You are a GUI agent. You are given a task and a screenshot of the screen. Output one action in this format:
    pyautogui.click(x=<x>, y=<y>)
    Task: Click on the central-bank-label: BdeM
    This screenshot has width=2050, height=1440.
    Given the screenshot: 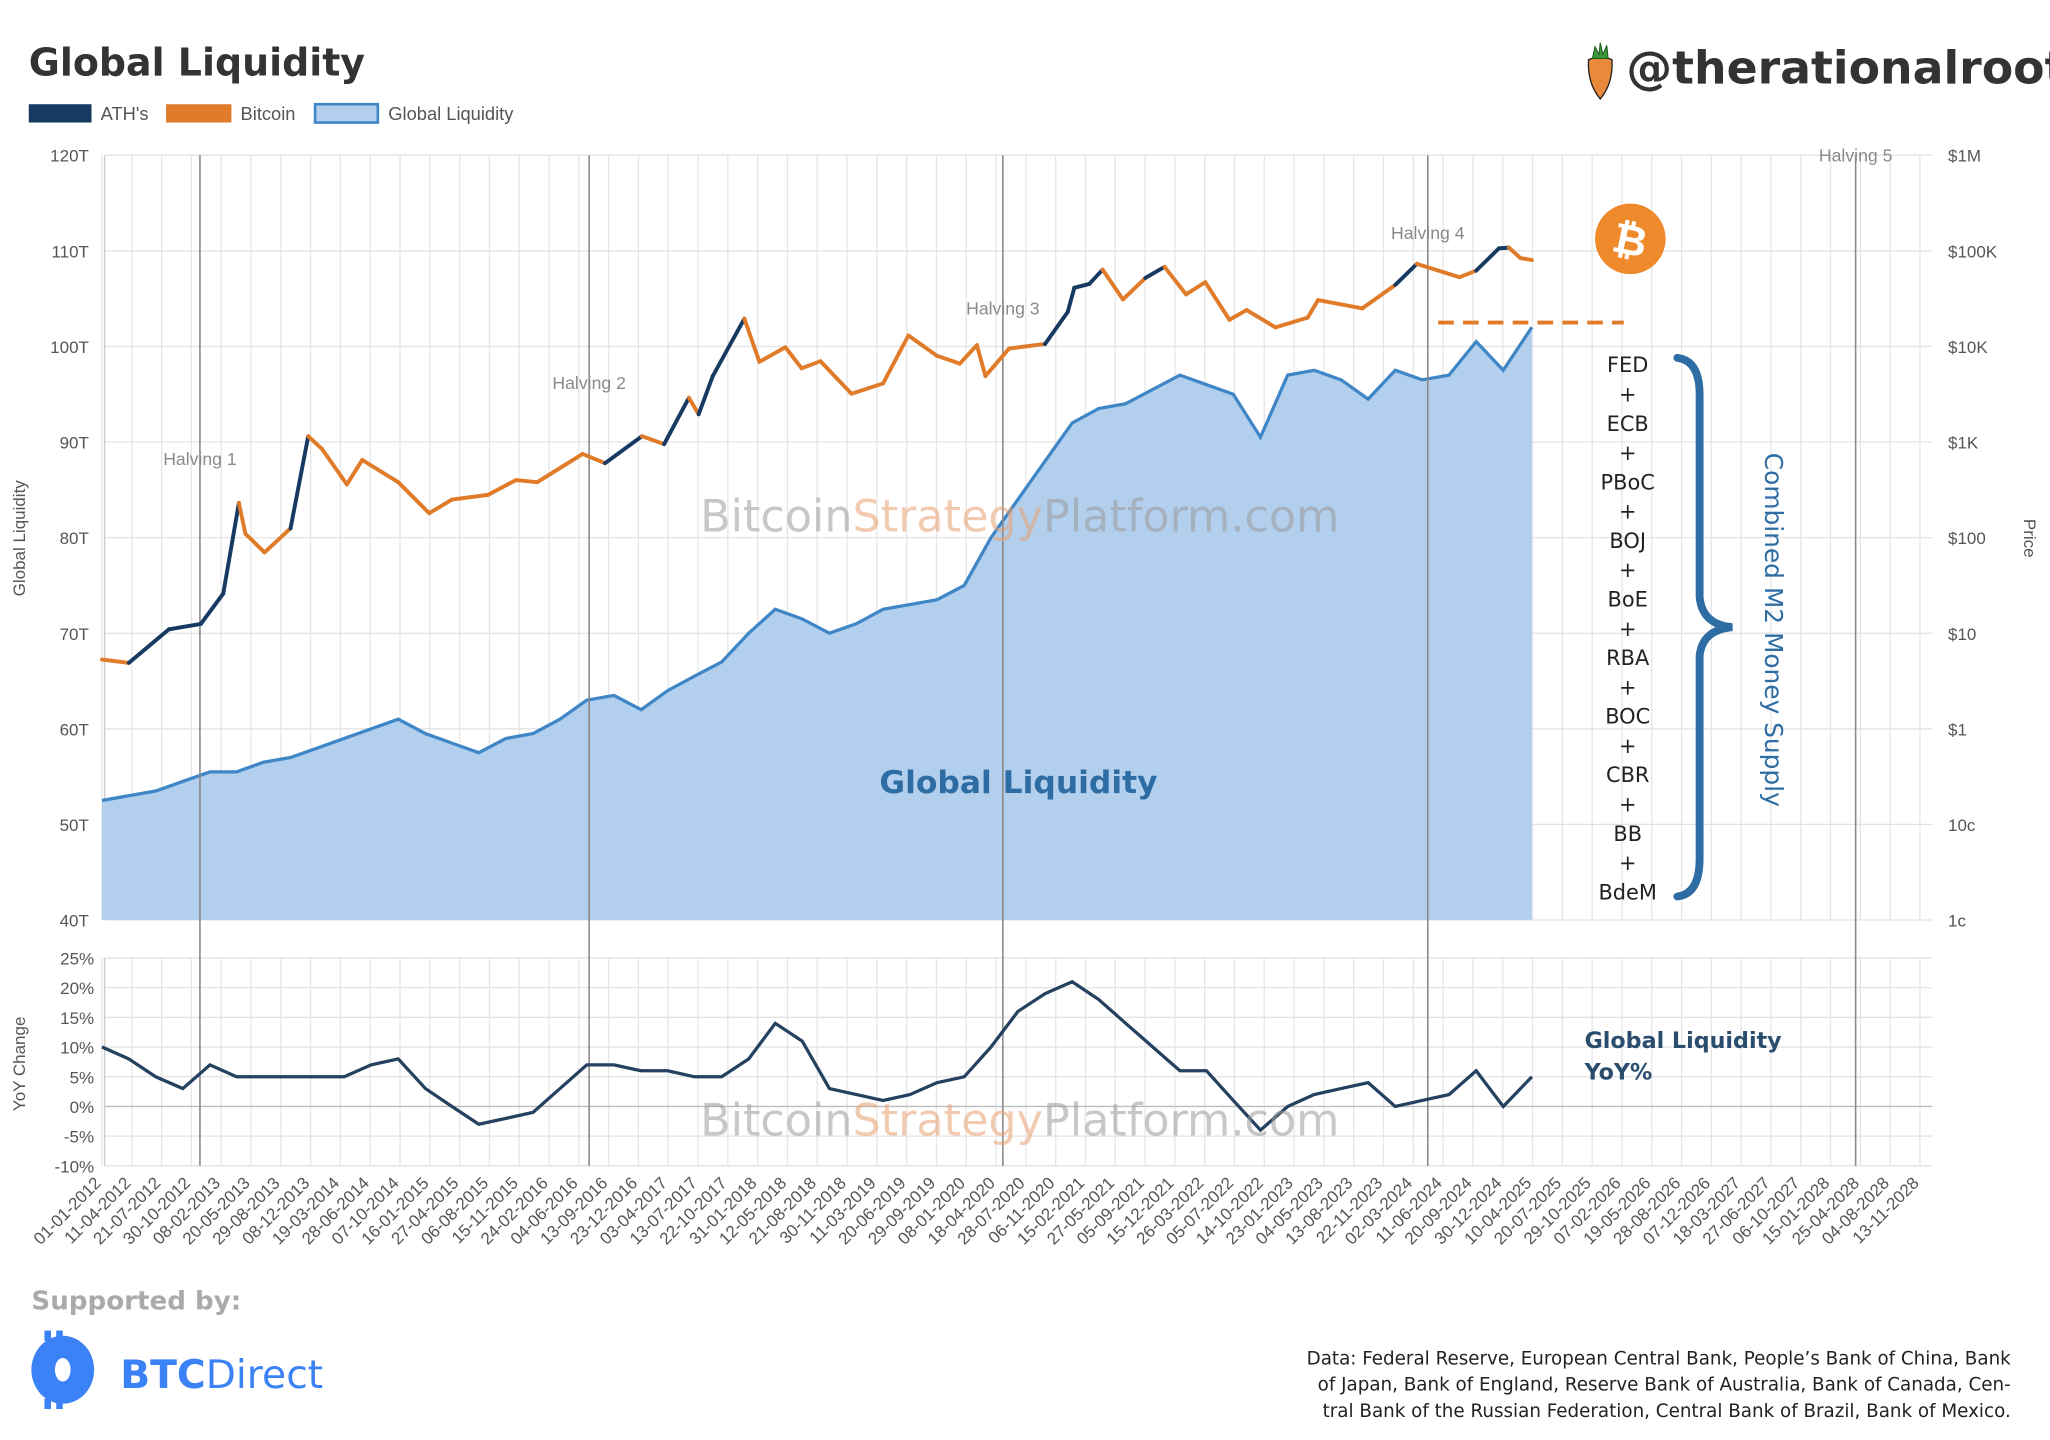 What is the action you would take?
    pyautogui.click(x=1627, y=892)
    